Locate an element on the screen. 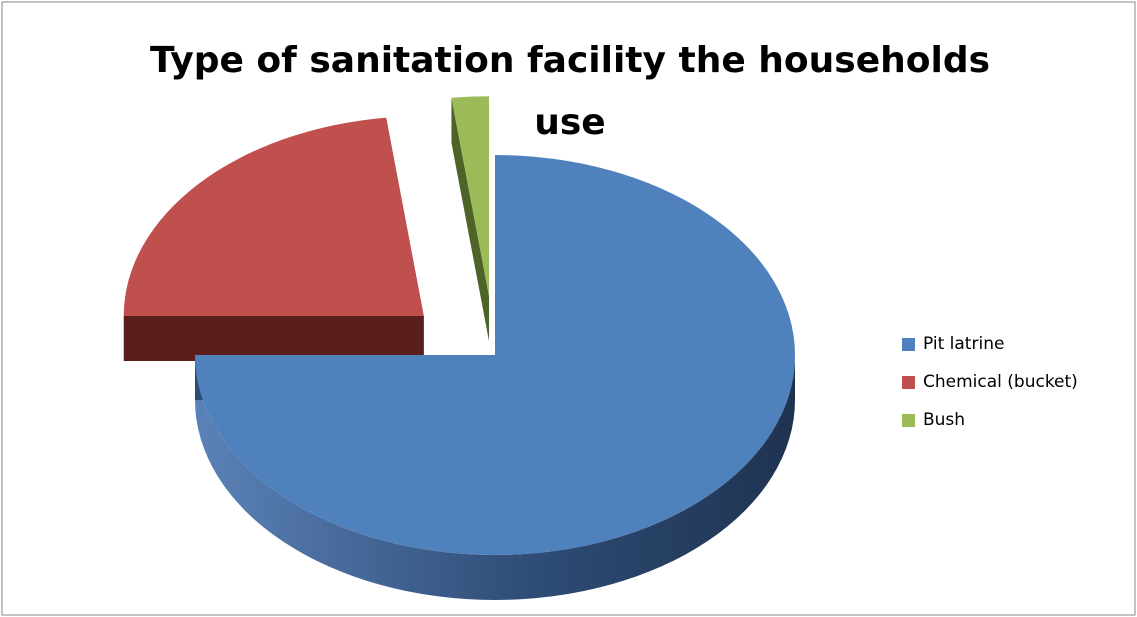  legend: Pit latrine Chemical (bucket) Bush is located at coordinates (990, 382).